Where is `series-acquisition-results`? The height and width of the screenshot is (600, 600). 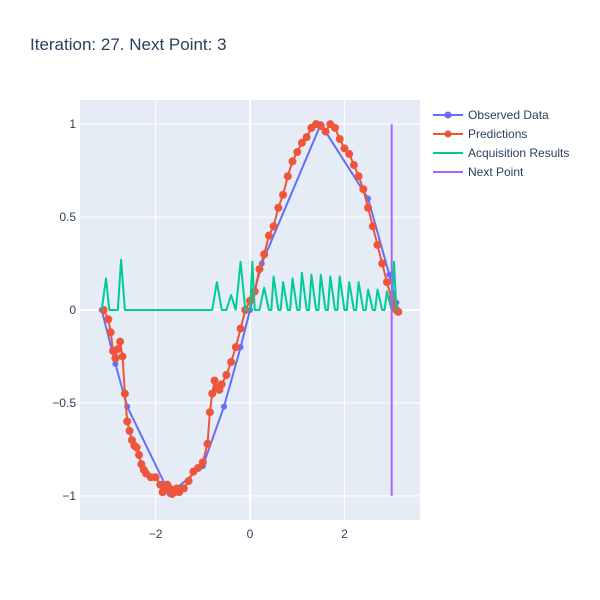
series-acquisition-results is located at coordinates (249, 284).